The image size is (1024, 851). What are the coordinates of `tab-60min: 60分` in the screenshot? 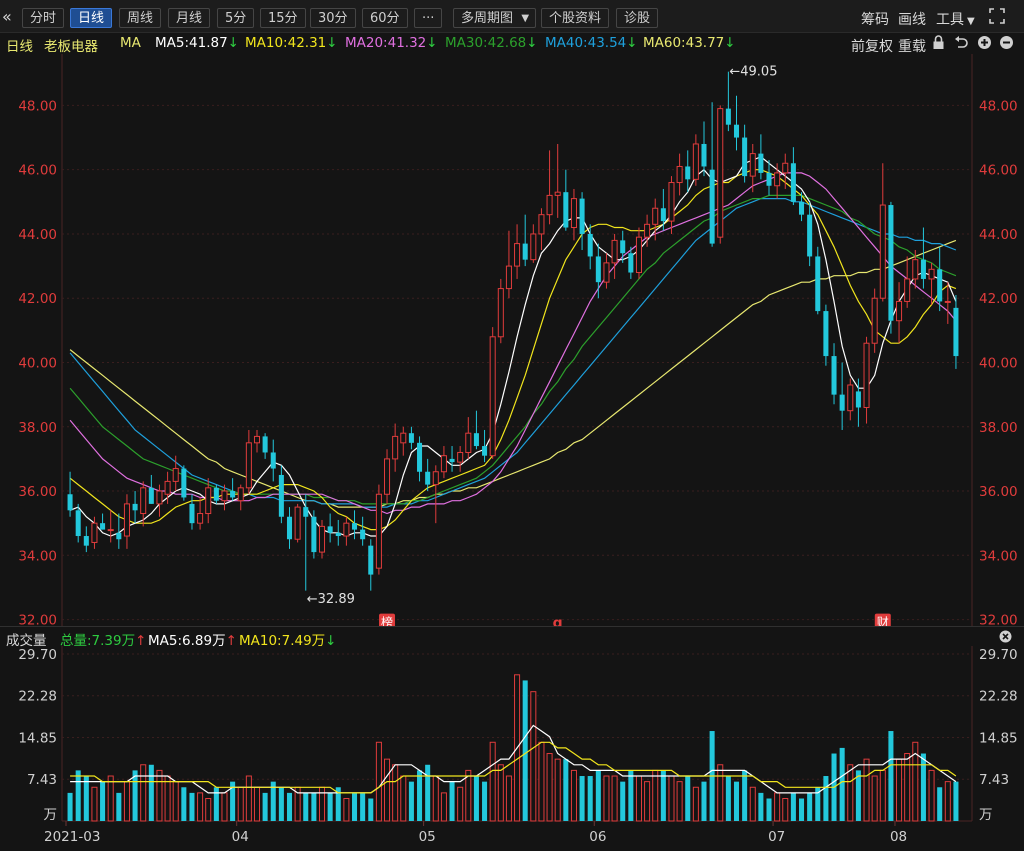 It's located at (385, 18).